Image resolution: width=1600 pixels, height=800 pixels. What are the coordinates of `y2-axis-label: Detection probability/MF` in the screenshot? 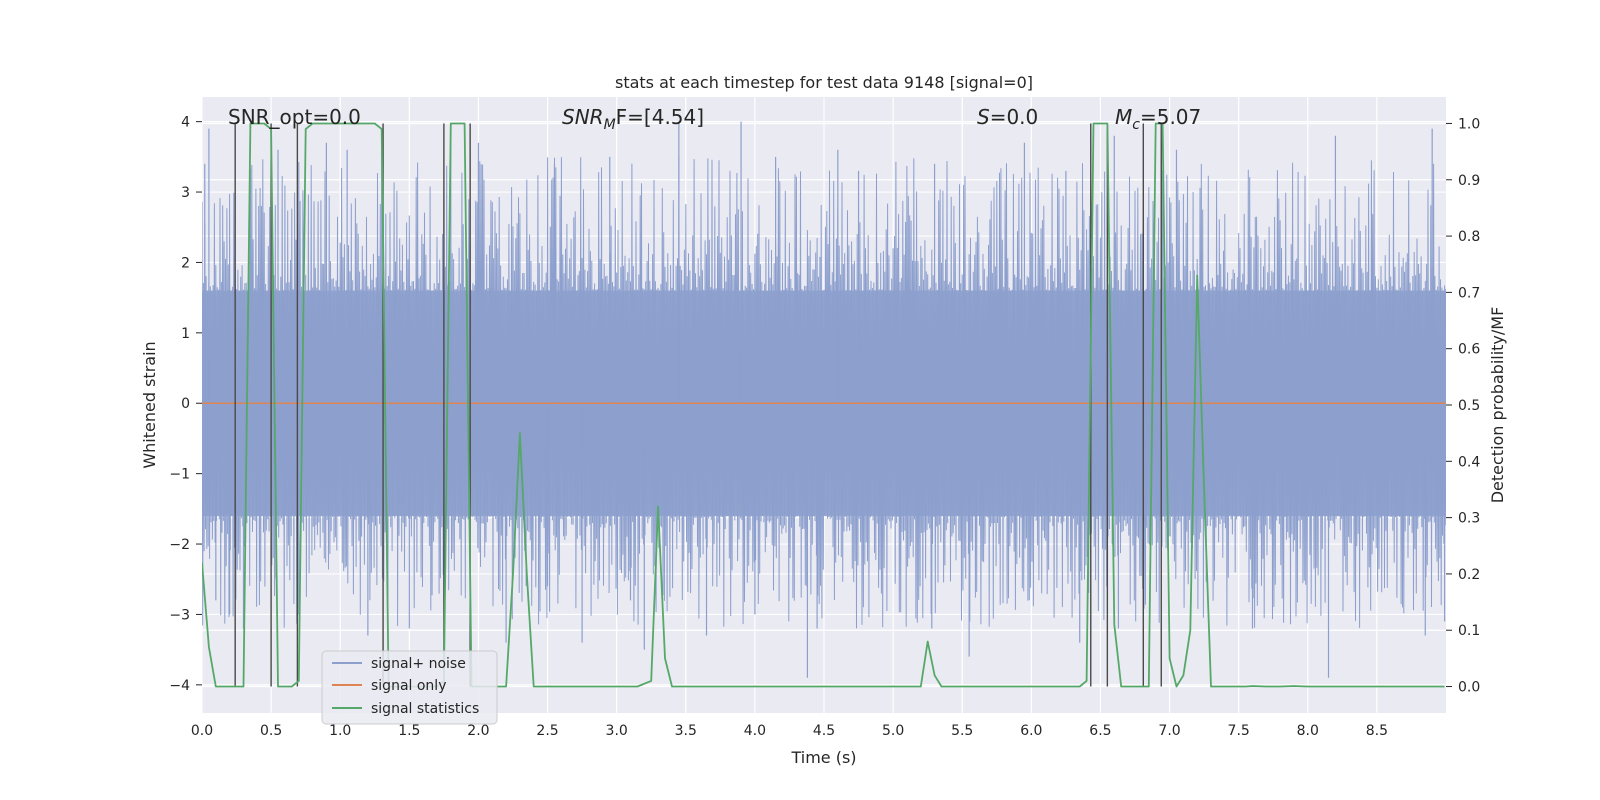 It's located at (1497, 405).